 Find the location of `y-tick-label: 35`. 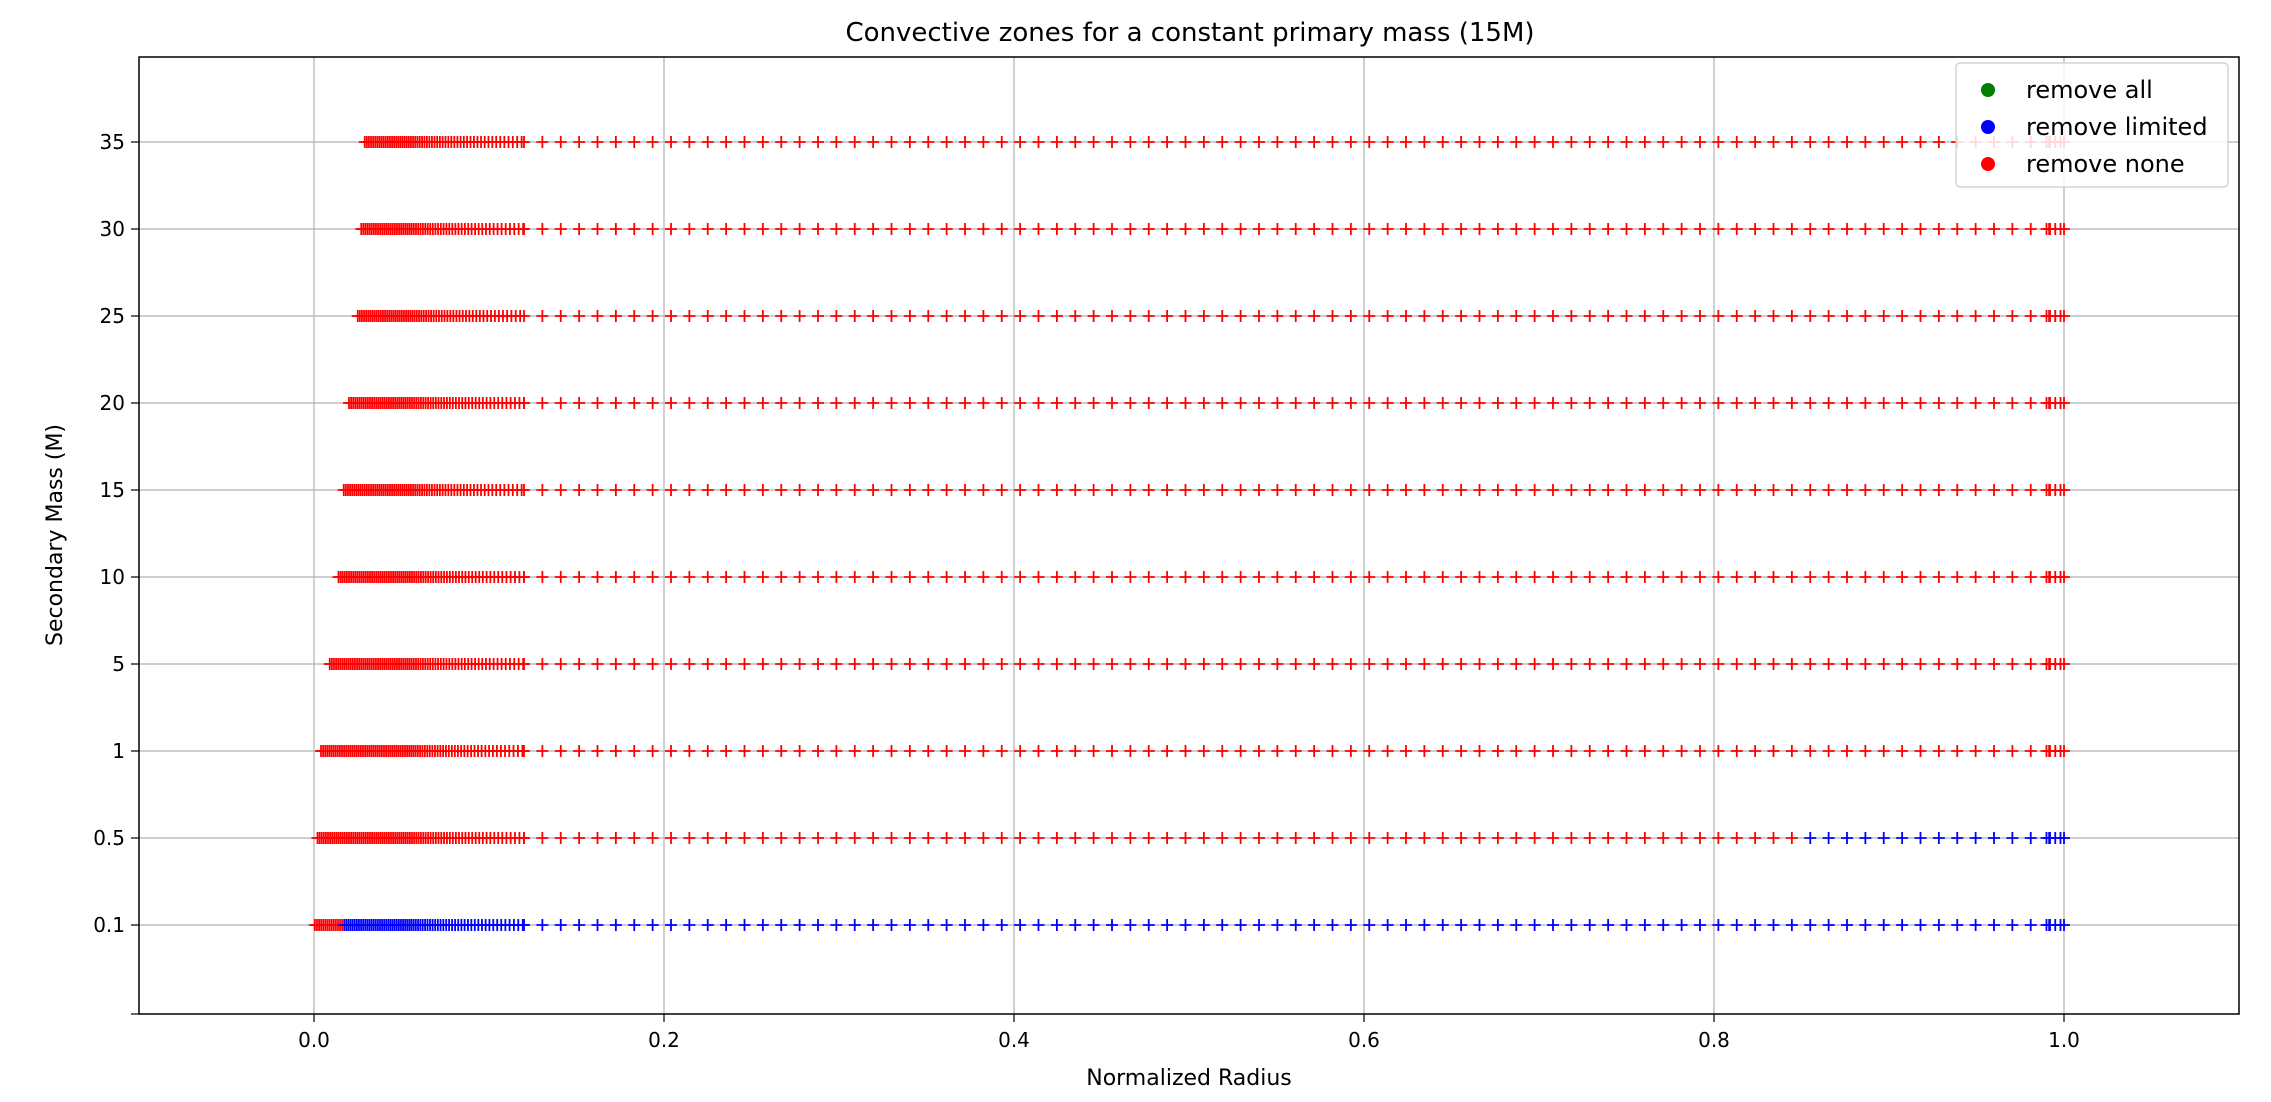

y-tick-label: 35 is located at coordinates (112, 142).